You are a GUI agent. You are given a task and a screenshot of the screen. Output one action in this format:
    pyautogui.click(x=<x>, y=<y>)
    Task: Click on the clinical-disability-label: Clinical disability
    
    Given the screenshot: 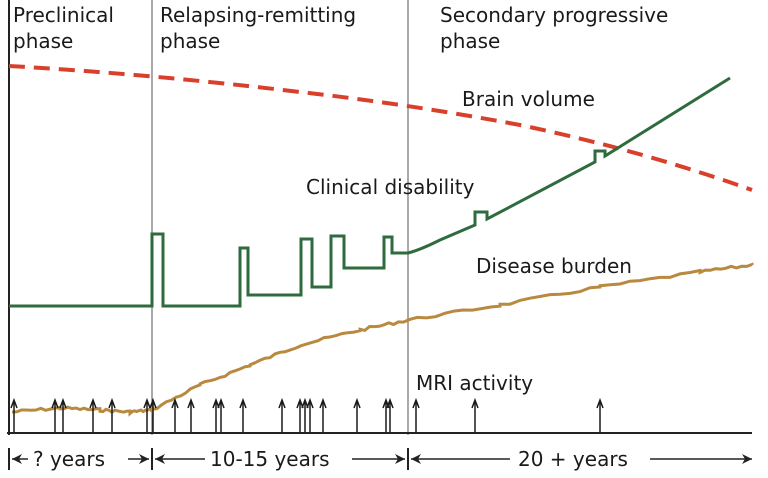 What is the action you would take?
    pyautogui.click(x=390, y=187)
    